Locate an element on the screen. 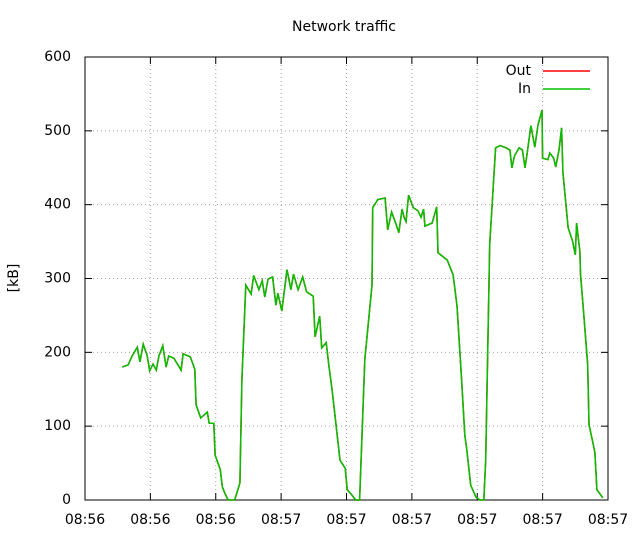  y-tick-label: 400 is located at coordinates (57, 205).